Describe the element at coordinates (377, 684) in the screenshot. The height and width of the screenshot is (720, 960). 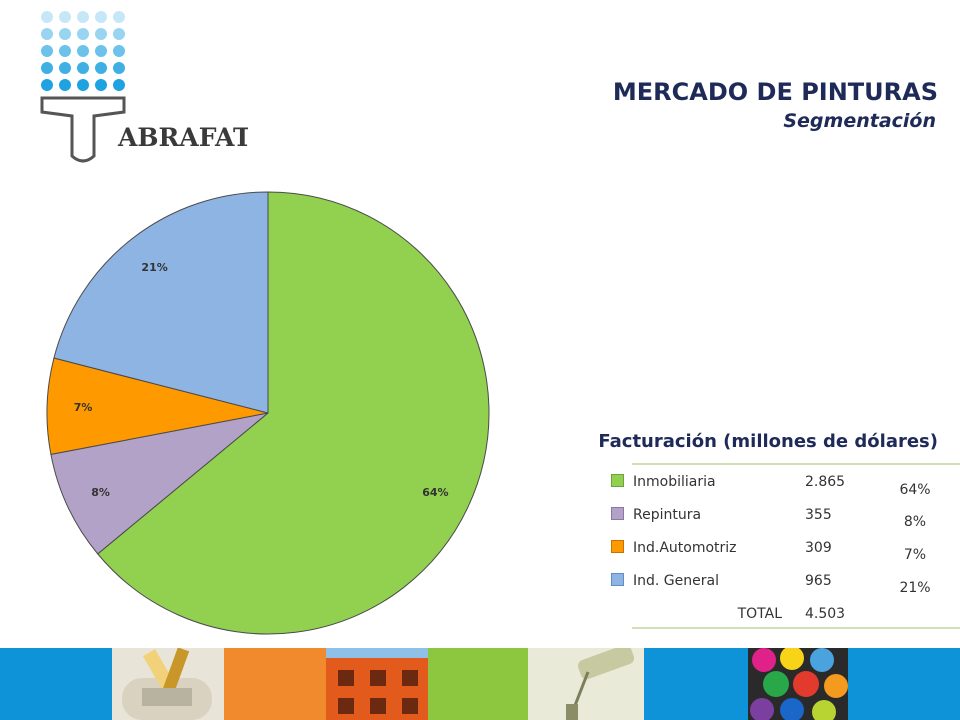
I see `orange-building-photo` at that location.